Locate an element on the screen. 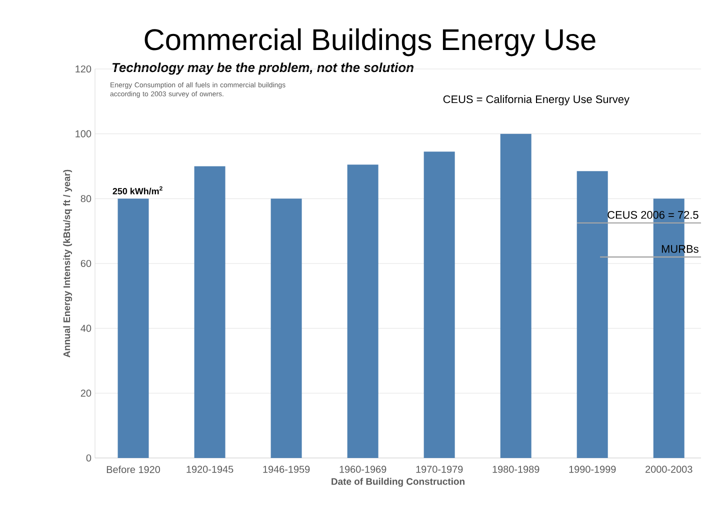  y-tick-label: 80 is located at coordinates (86, 198).